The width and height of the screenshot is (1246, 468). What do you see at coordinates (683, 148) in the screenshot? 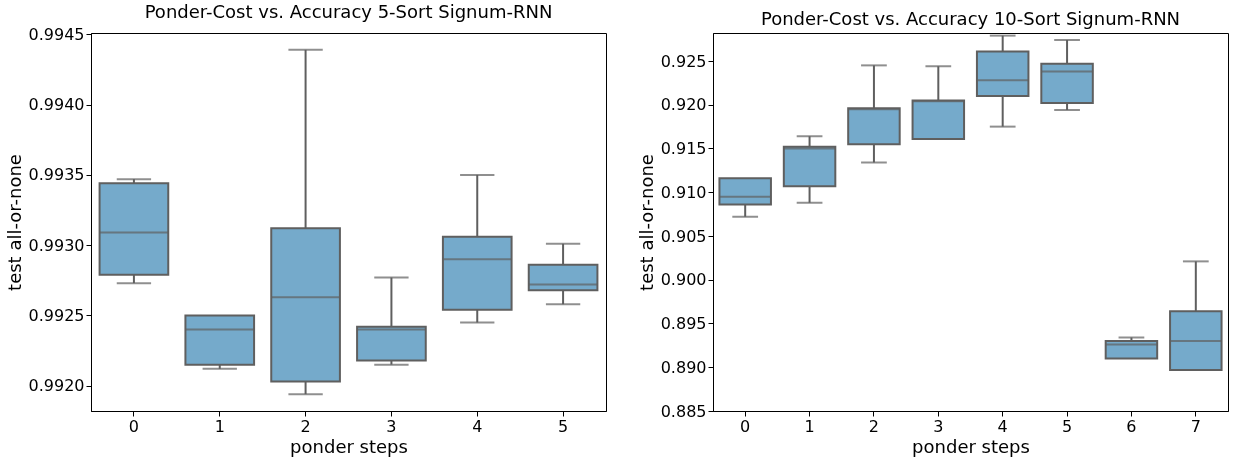
I see `y-tick-label: 0.915` at bounding box center [683, 148].